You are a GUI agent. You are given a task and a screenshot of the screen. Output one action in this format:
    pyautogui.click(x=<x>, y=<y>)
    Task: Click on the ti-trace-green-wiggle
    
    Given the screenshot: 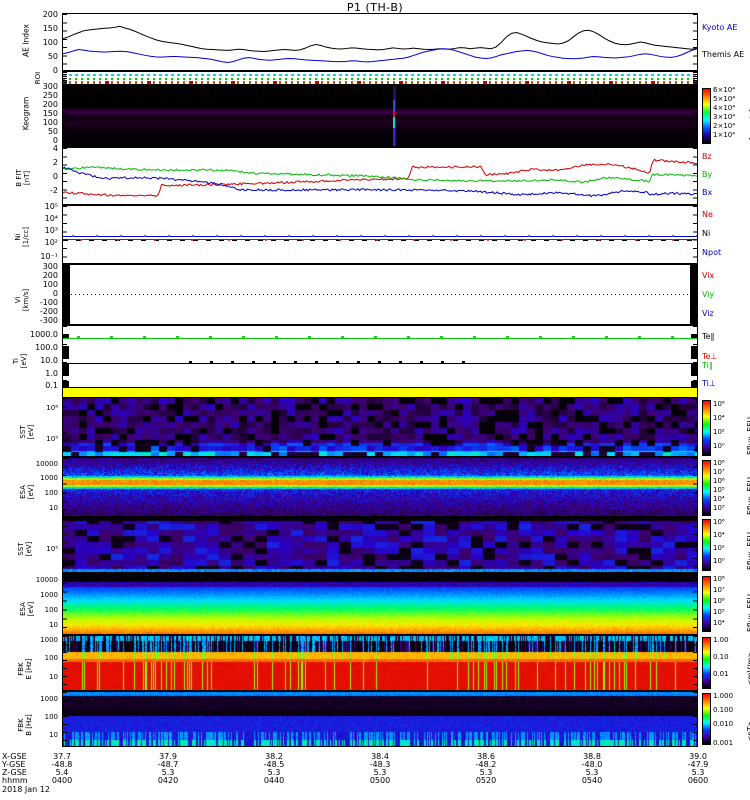 What is the action you would take?
    pyautogui.click(x=380, y=337)
    